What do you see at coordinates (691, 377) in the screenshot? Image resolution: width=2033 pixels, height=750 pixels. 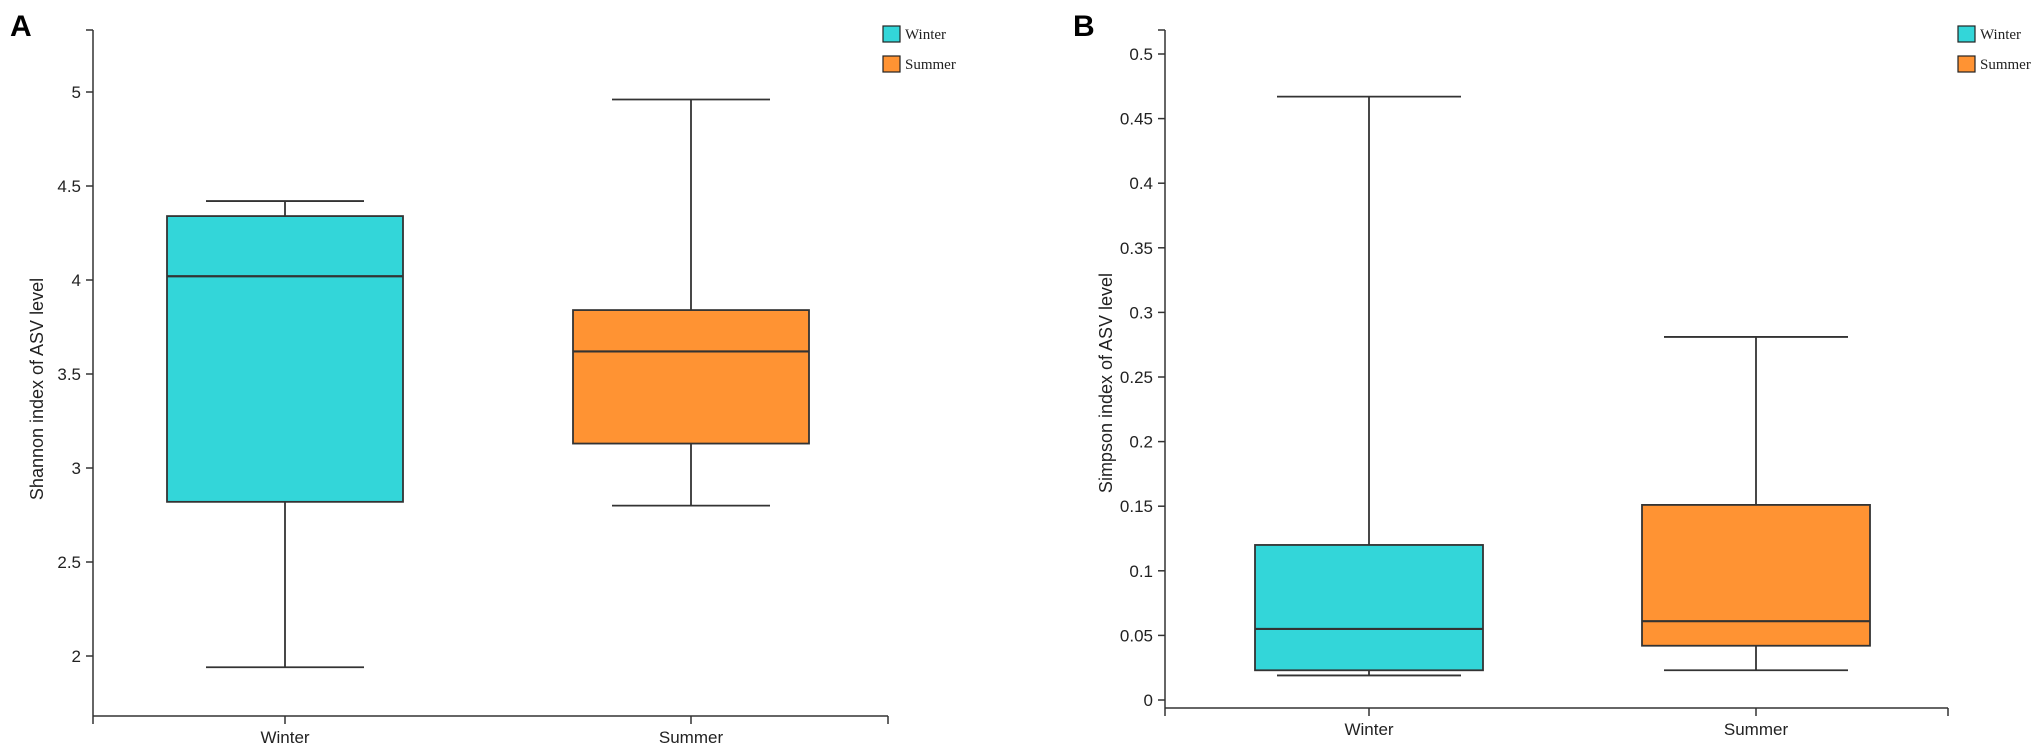 I see `box-iqr-summer-a` at bounding box center [691, 377].